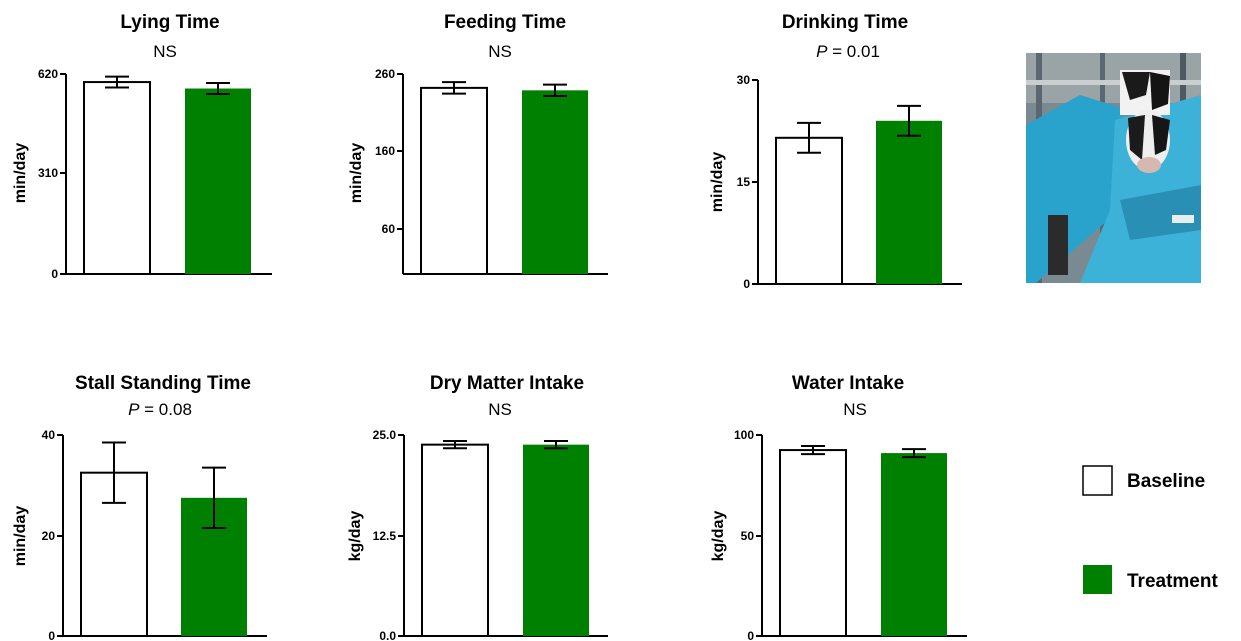  I want to click on legend-label-baseline: Baseline, so click(1166, 481).